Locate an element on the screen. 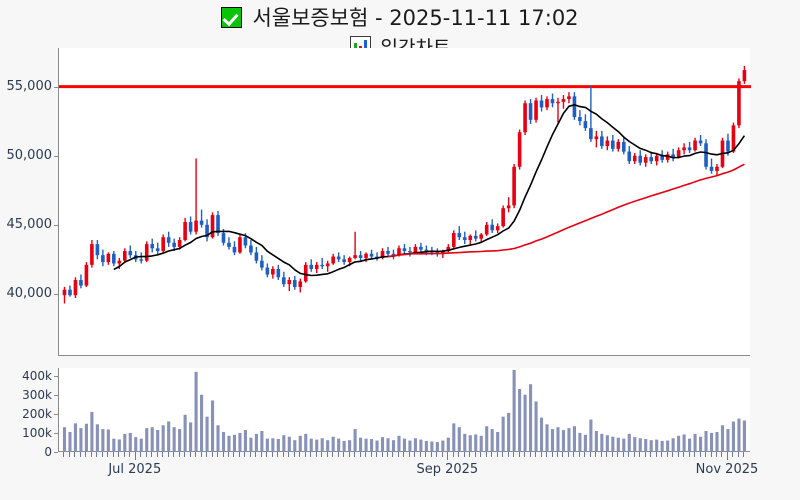  volume-tick-label: 300k is located at coordinates (37, 394).